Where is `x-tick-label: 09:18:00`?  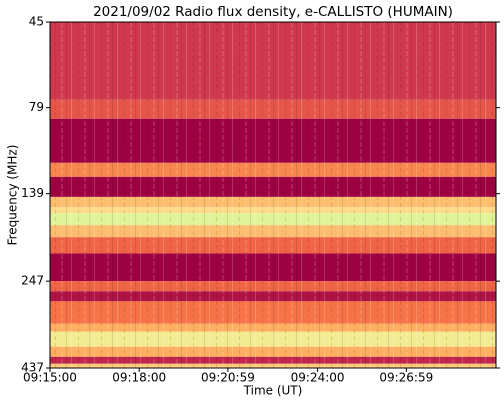
x-tick-label: 09:18:00 is located at coordinates (139, 378).